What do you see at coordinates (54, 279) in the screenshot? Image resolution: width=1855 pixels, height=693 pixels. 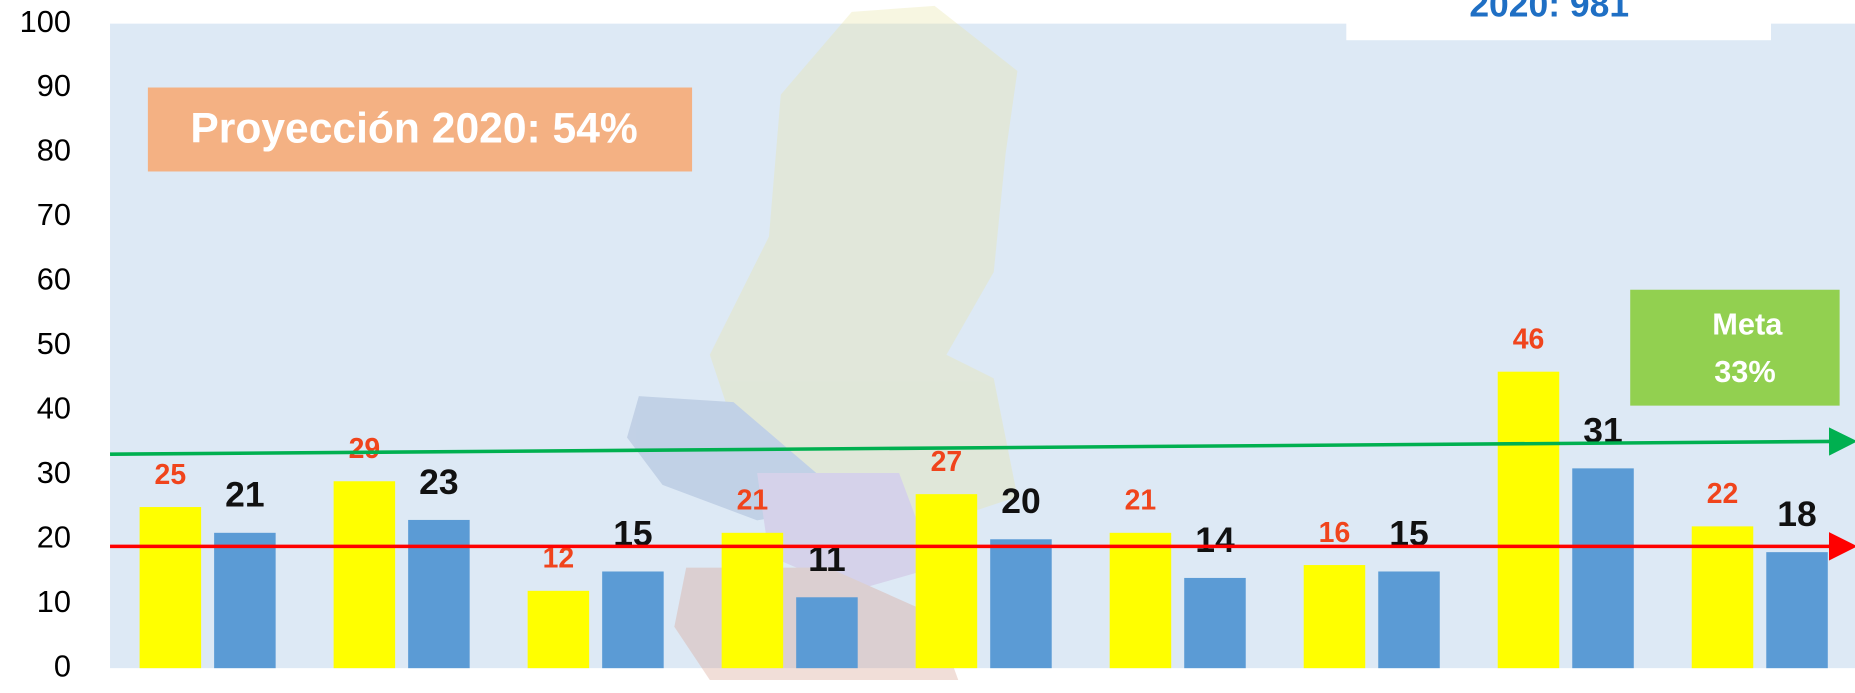 I see `y-tick-label: 60` at bounding box center [54, 279].